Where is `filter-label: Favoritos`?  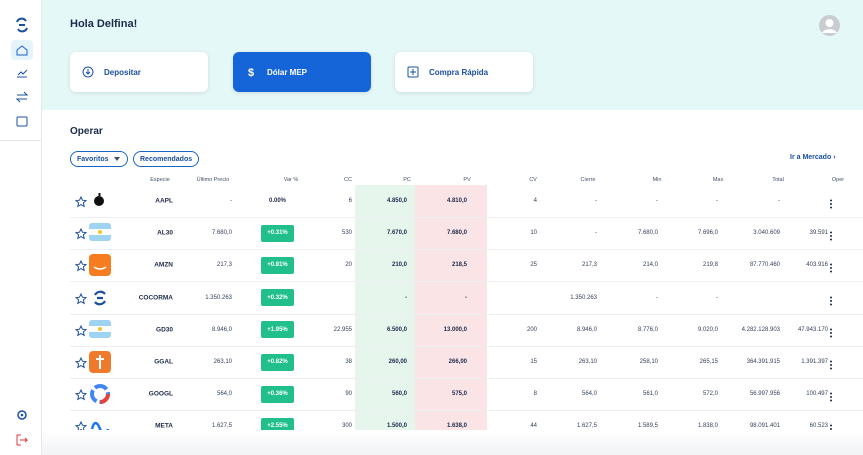
filter-label: Favoritos is located at coordinates (93, 159).